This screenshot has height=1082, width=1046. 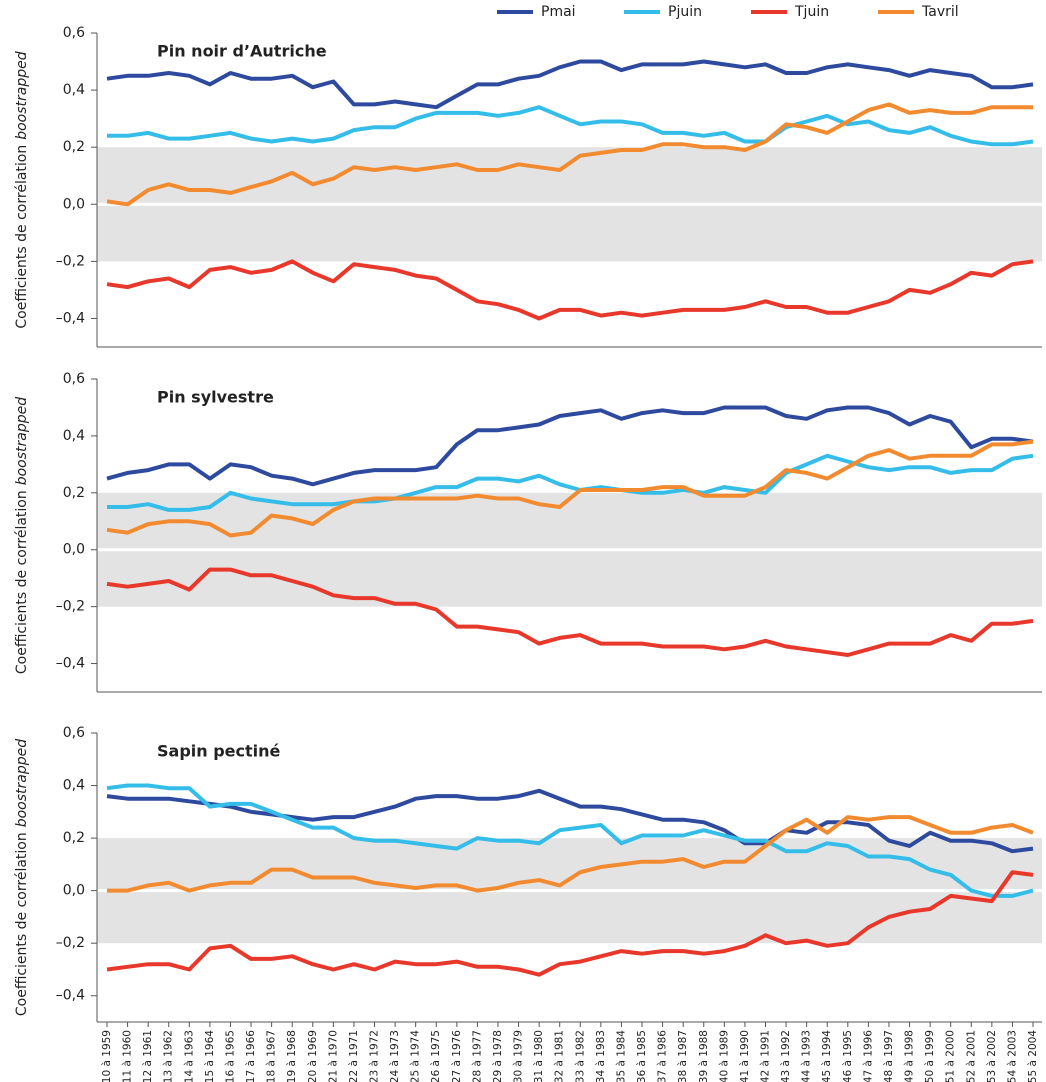 I want to click on x-tick-label: 1953 à 2002, so click(x=992, y=1056).